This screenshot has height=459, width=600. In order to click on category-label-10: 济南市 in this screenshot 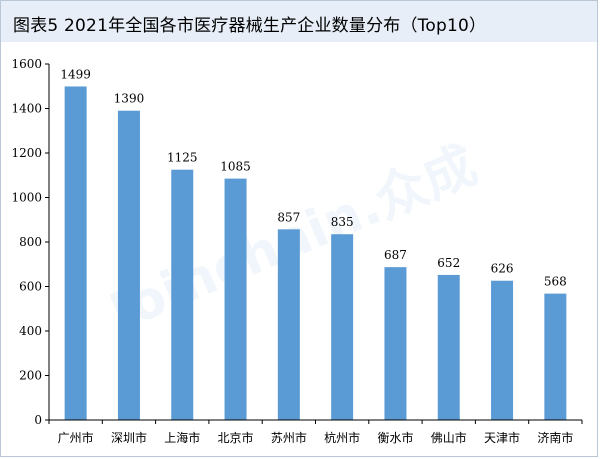, I will do `click(555, 437)`.